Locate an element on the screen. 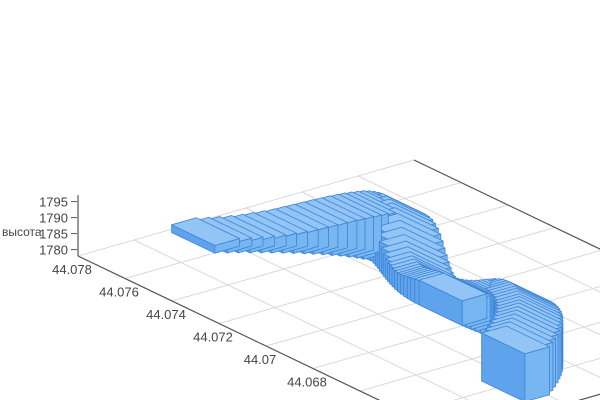 The image size is (600, 400). z-tick-label: 1790 is located at coordinates (53, 218).